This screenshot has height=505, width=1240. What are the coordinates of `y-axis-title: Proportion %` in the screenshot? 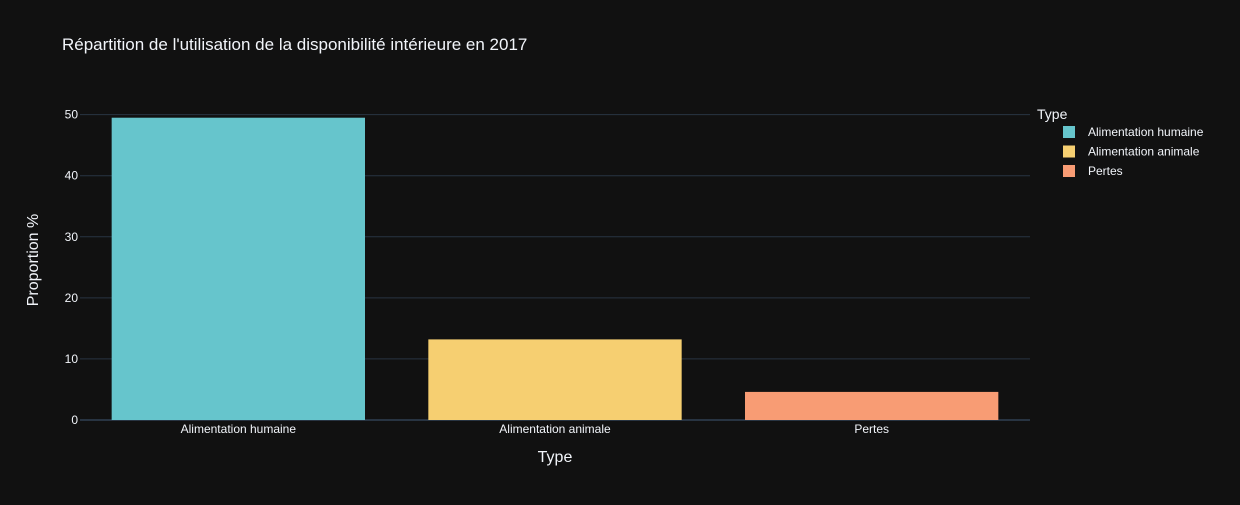 It's located at (33, 260).